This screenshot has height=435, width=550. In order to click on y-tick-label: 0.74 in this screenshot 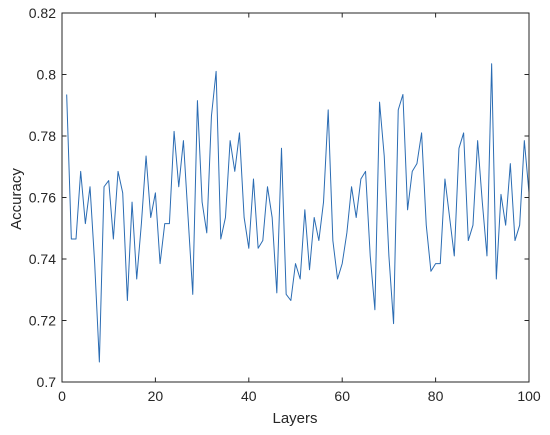, I will do `click(42, 259)`.